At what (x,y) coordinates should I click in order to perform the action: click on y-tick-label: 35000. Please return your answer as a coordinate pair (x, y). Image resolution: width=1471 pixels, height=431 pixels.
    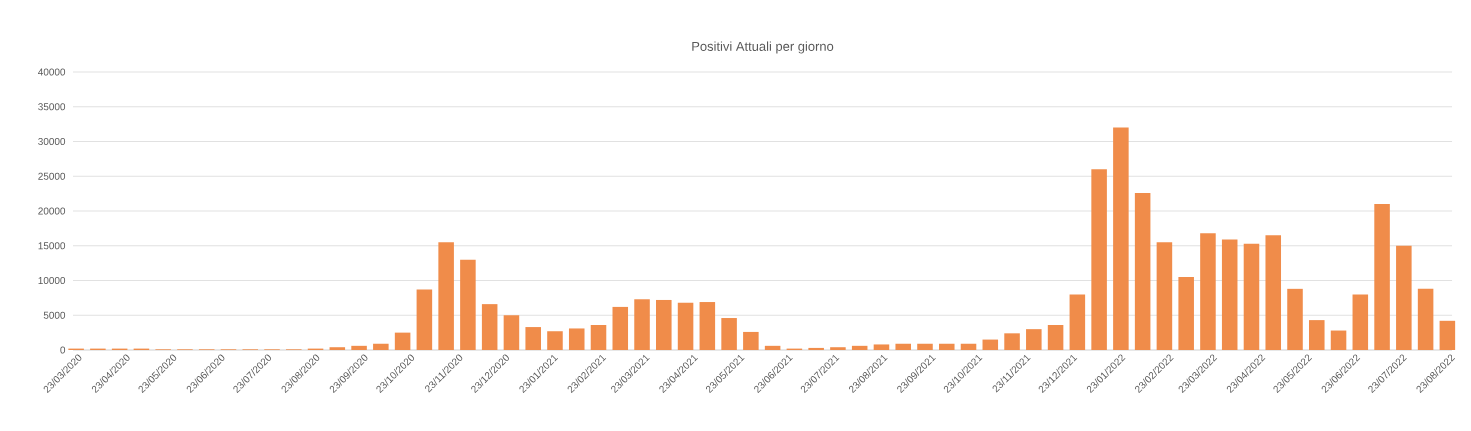
    Looking at the image, I should click on (52, 107).